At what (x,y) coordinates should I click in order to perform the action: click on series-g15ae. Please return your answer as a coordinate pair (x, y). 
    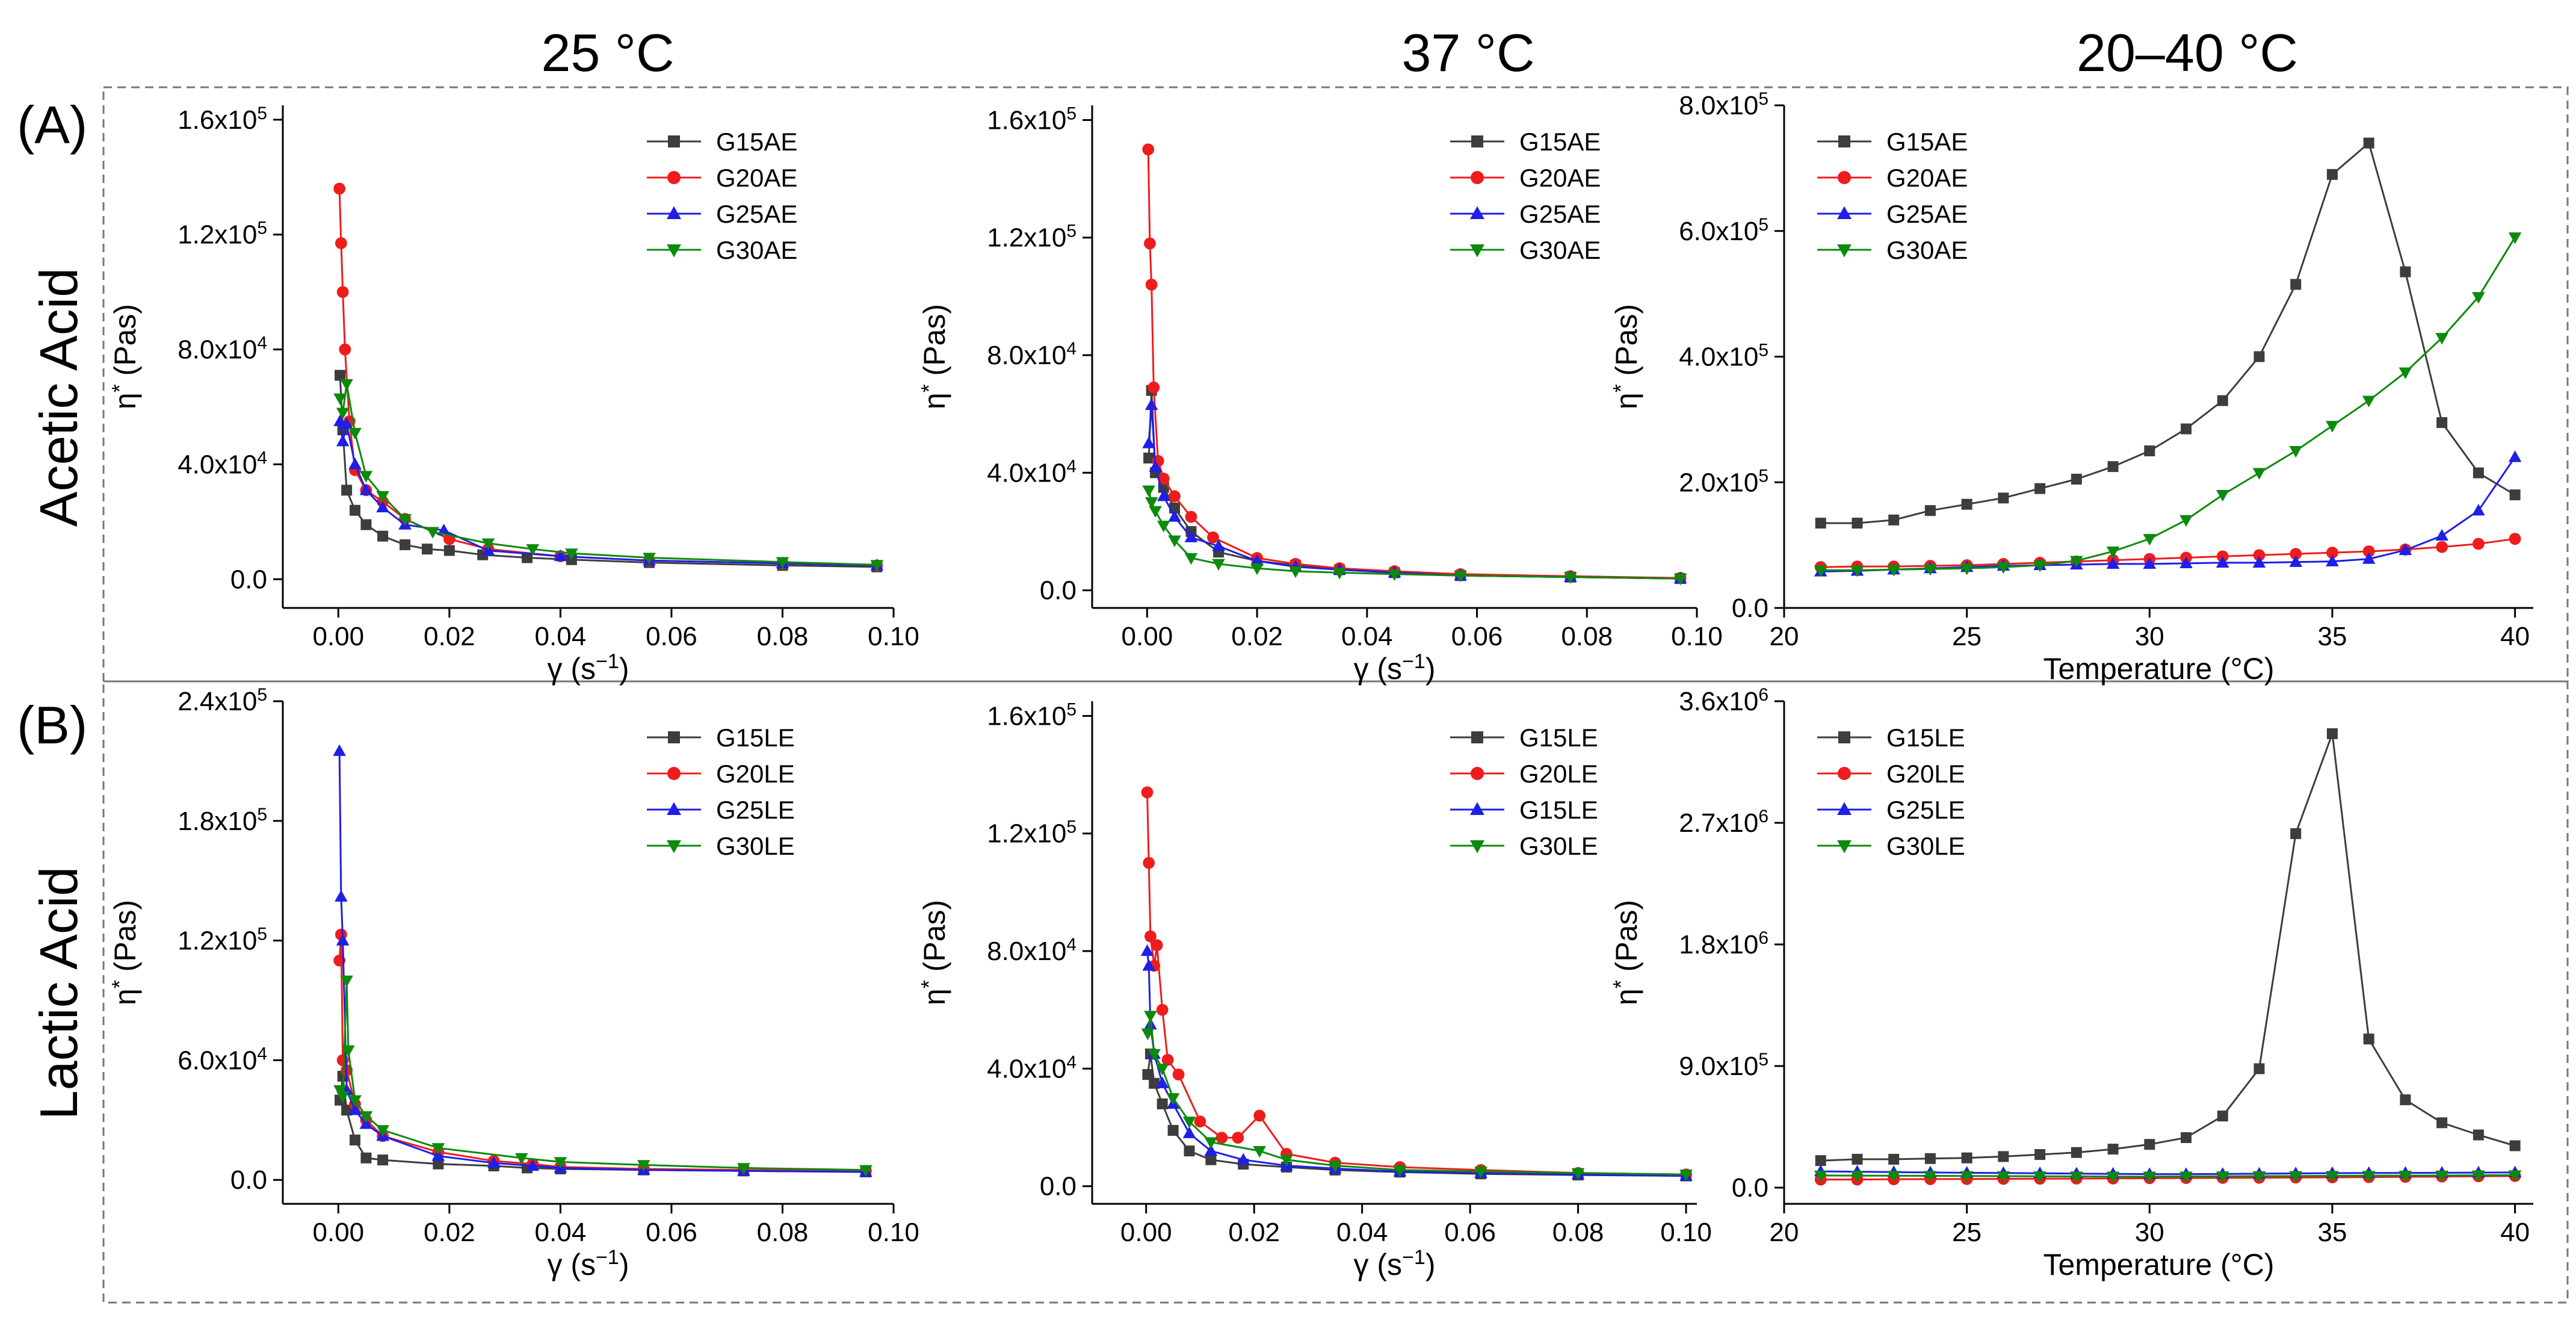
    Looking at the image, I should click on (609, 471).